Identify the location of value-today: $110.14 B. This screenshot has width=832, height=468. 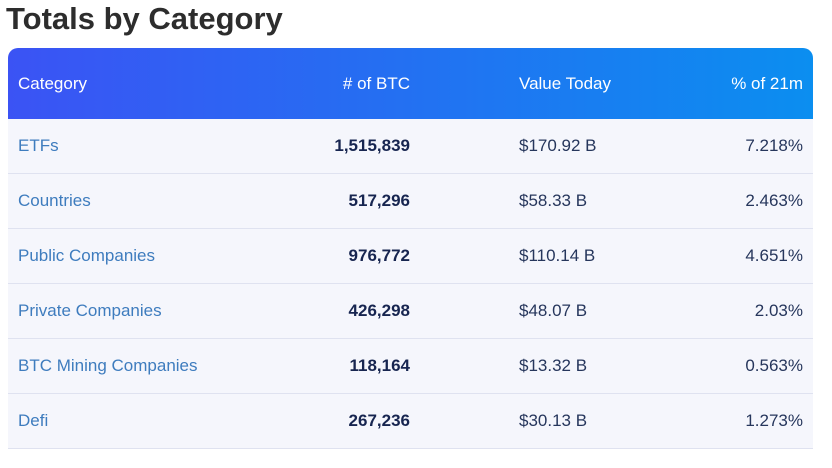
(557, 255).